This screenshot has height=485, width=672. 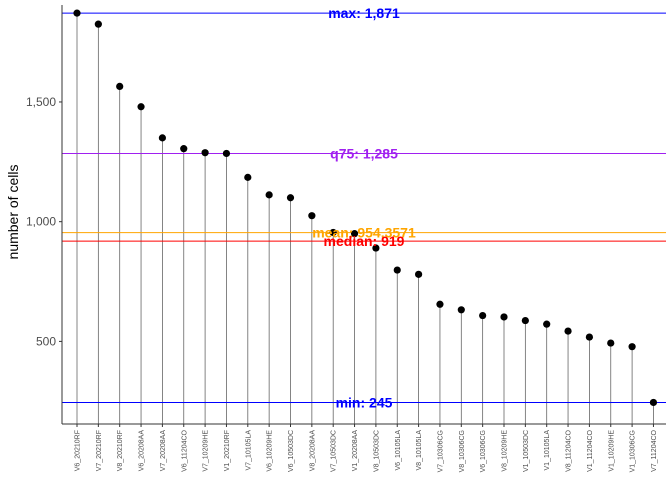 I want to click on x-tick-label: V6_20208AA, so click(x=142, y=451).